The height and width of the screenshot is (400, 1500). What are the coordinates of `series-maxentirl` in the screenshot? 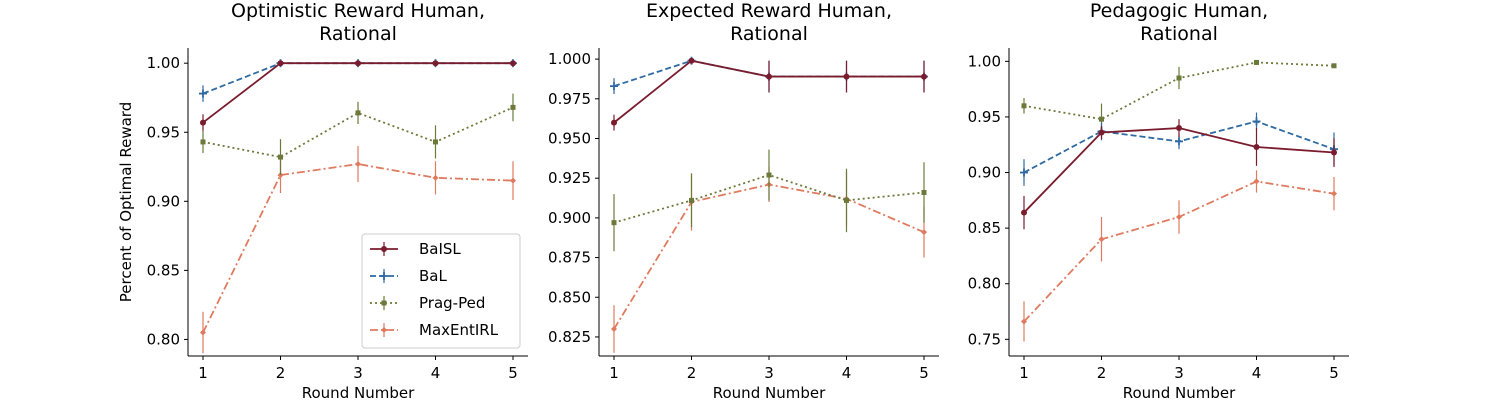 It's located at (1179, 256).